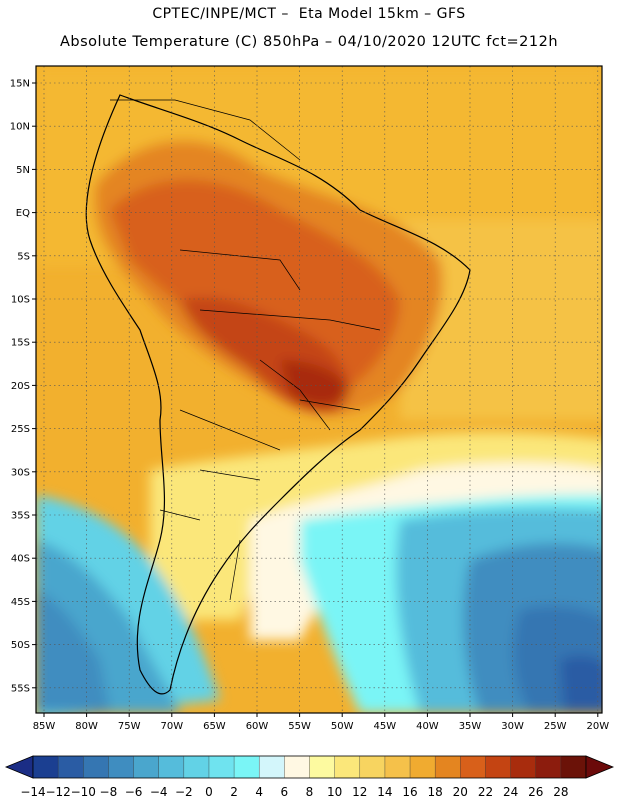 This screenshot has height=800, width=618. Describe the element at coordinates (359, 792) in the screenshot. I see `colorbar-label: 12` at that location.